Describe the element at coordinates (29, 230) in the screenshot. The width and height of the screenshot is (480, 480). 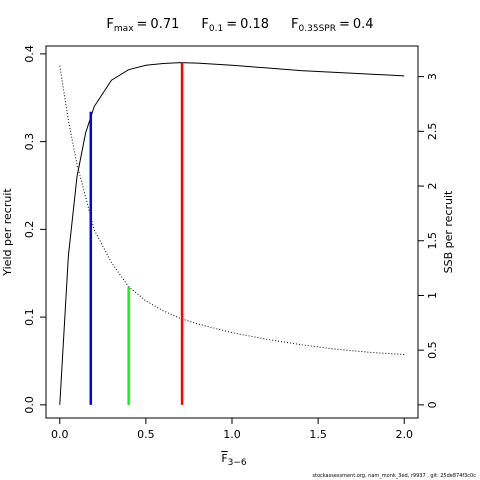
I see `y-tick-label: 0.2` at that location.